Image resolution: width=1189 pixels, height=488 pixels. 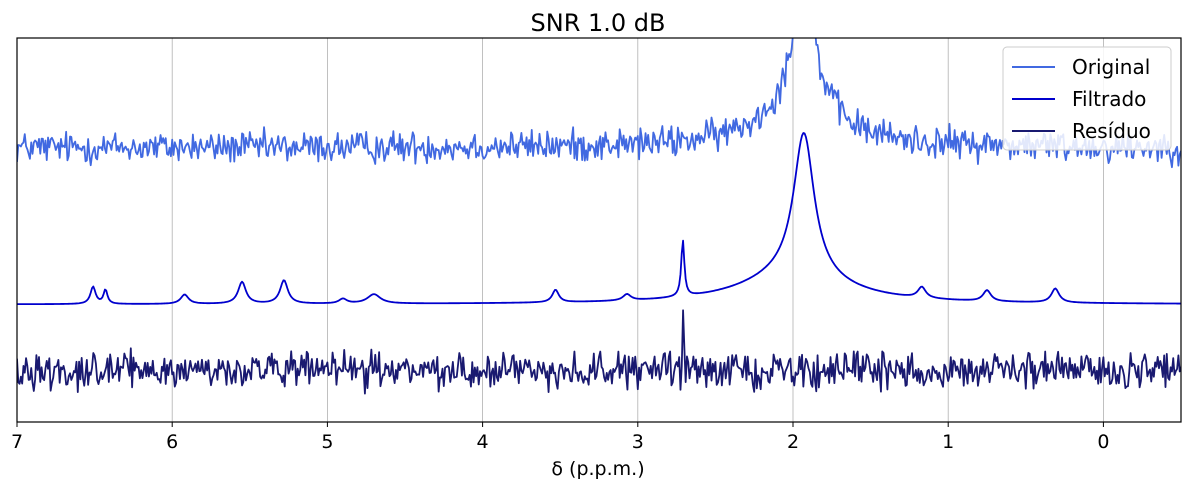 I want to click on x-tick-label: 5, so click(x=327, y=442).